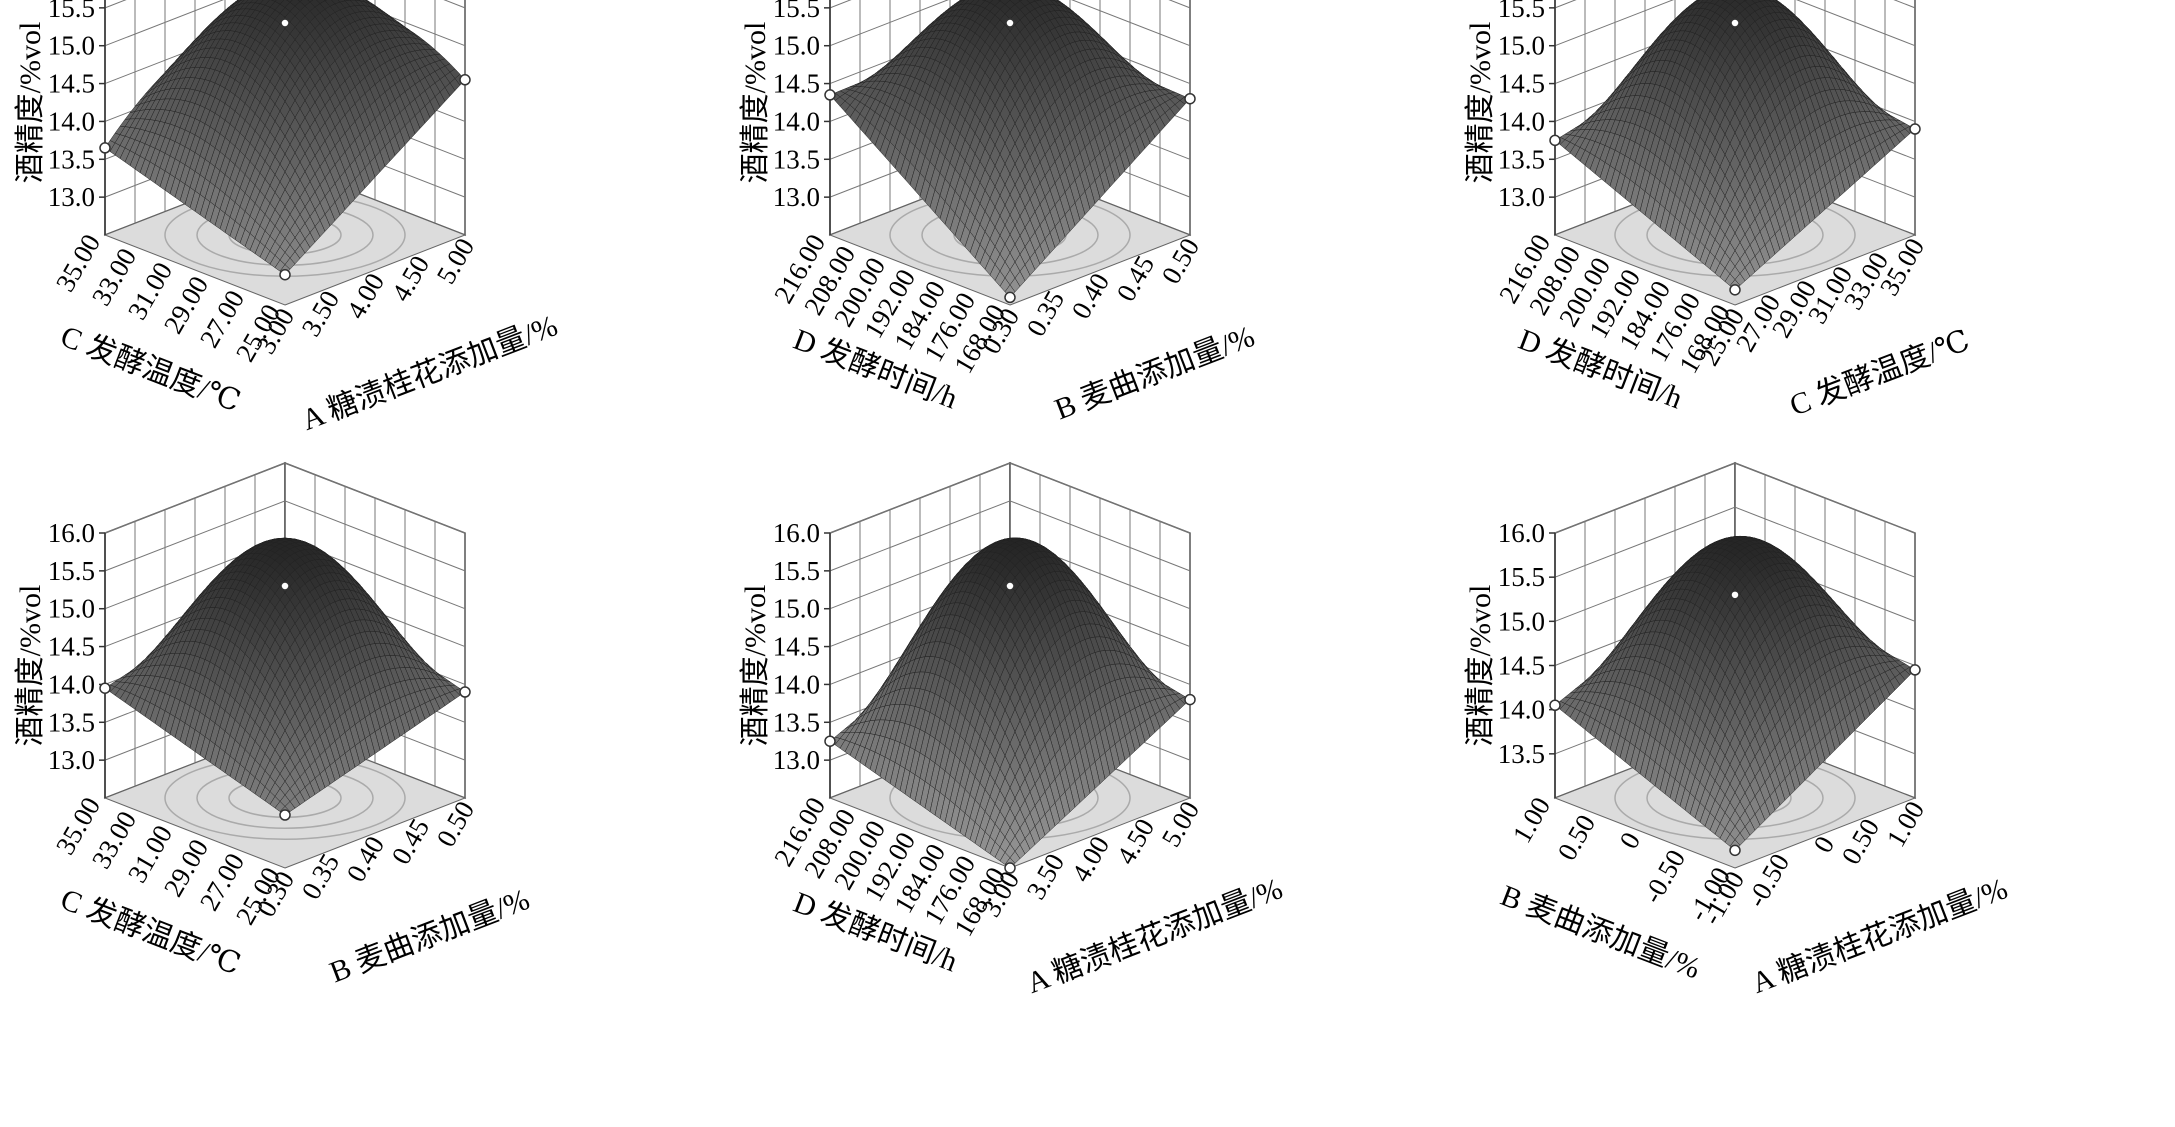 This screenshot has width=2175, height=1127. What do you see at coordinates (1879, 373) in the screenshot?
I see `right-axis-label: C 发酵温度/℃` at bounding box center [1879, 373].